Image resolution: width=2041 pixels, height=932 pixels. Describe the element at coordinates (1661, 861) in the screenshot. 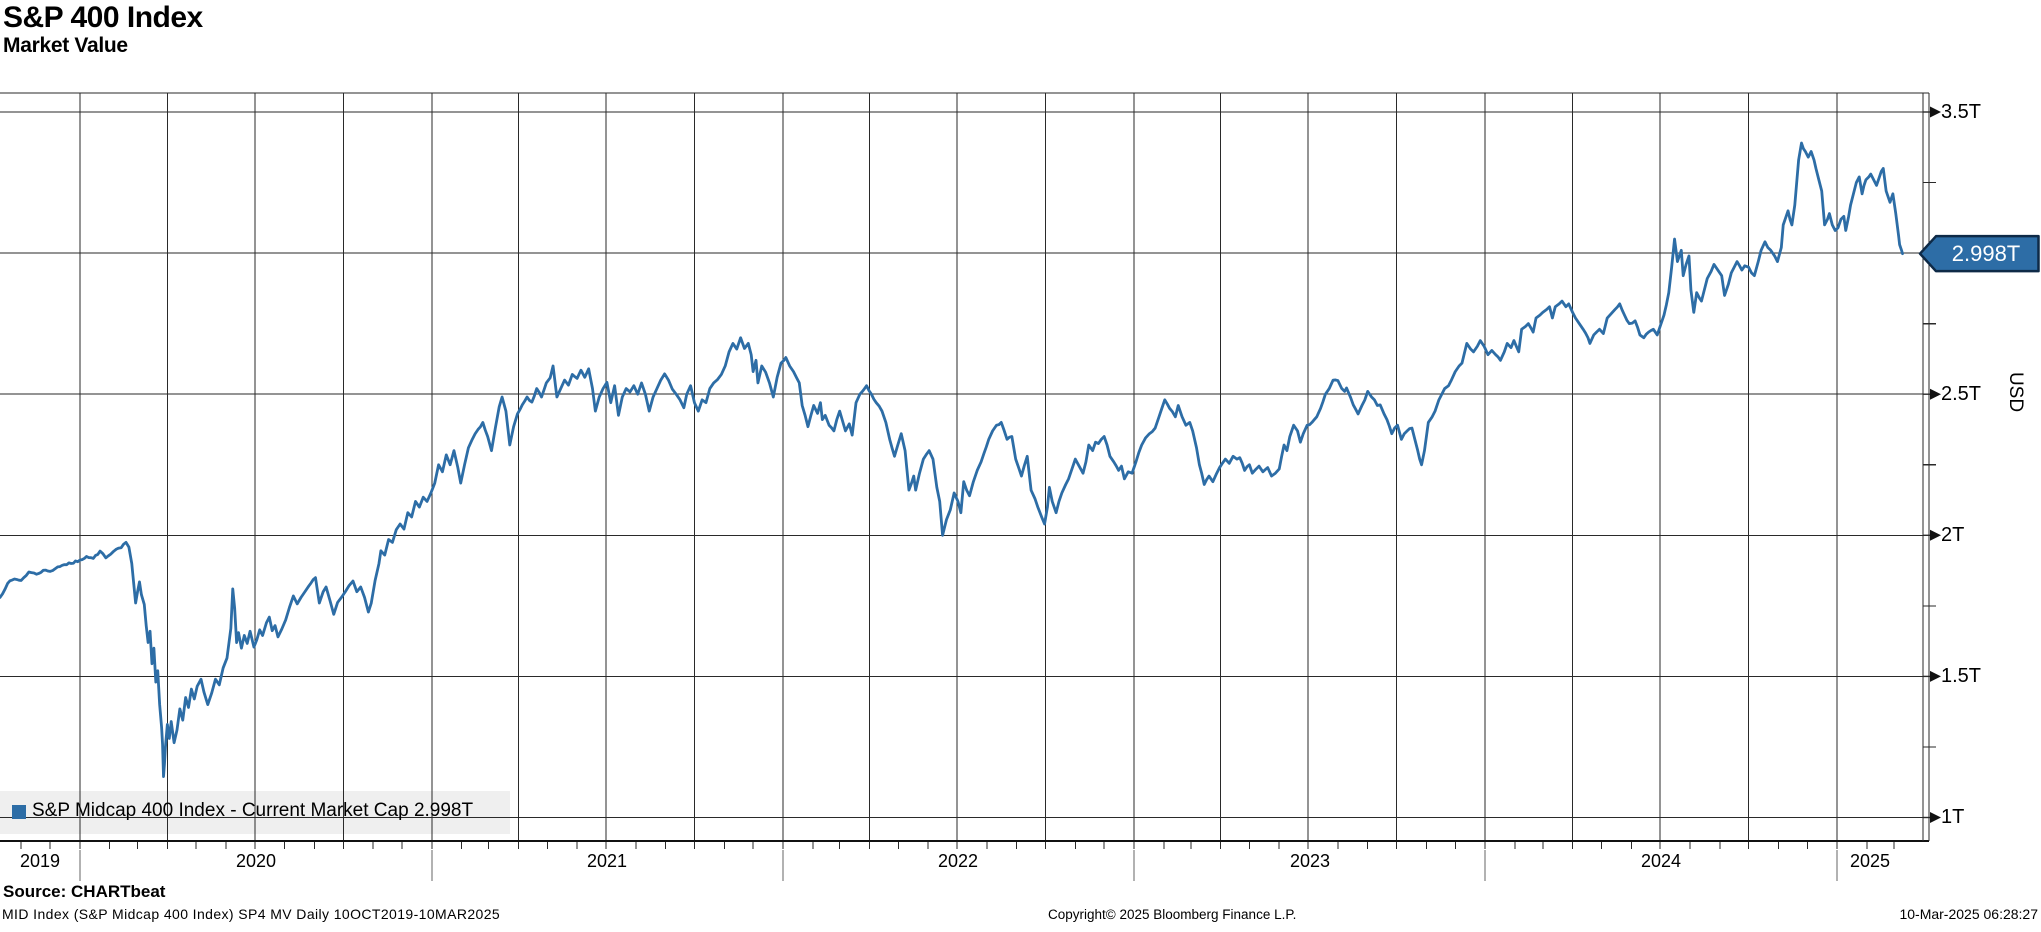

I see `year-label-2024: 2024` at that location.